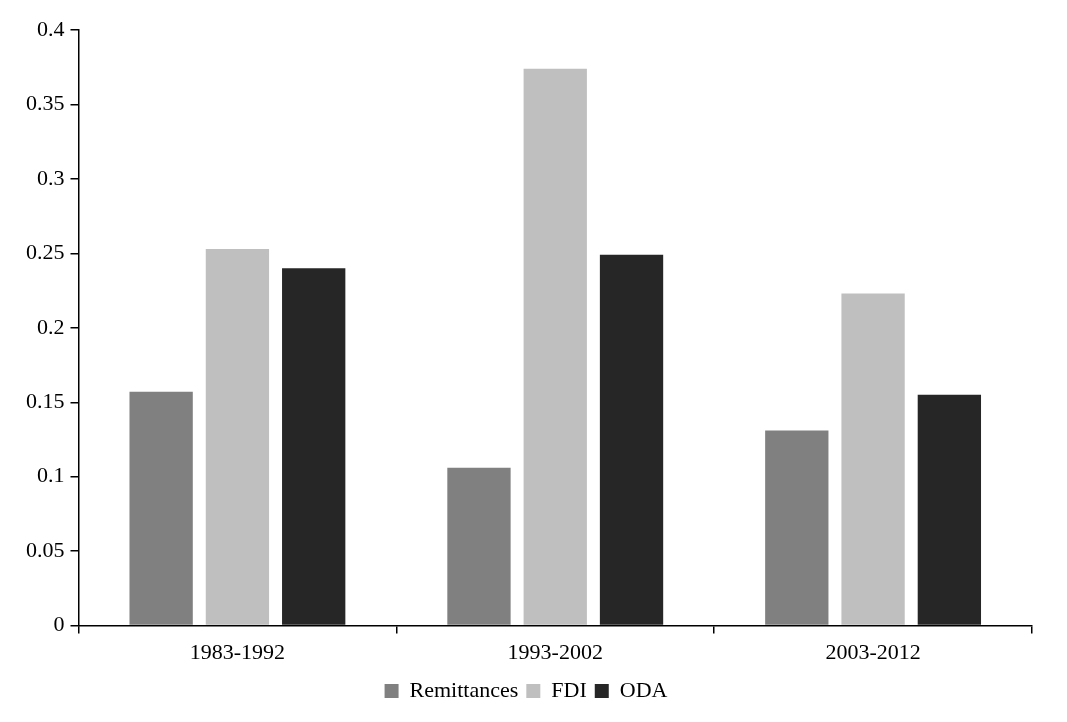 The image size is (1067, 722). What do you see at coordinates (45, 401) in the screenshot?
I see `y-tick-label: 0.15` at bounding box center [45, 401].